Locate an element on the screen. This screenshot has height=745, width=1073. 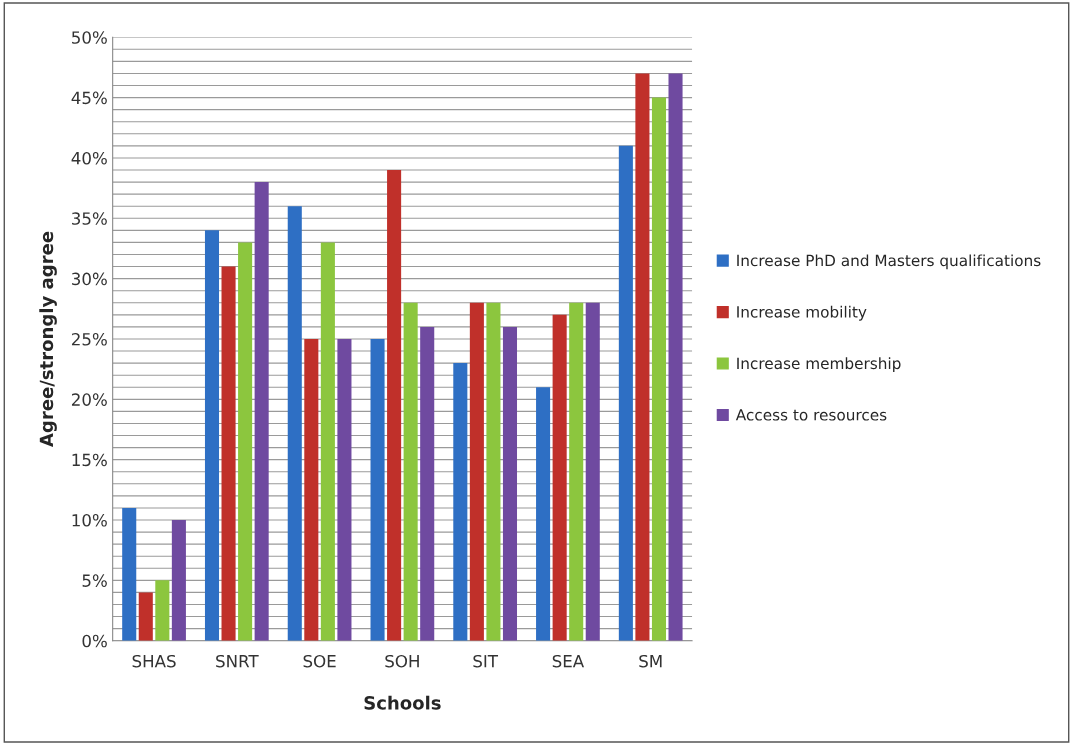
legend-label: Access to resources is located at coordinates (811, 415).